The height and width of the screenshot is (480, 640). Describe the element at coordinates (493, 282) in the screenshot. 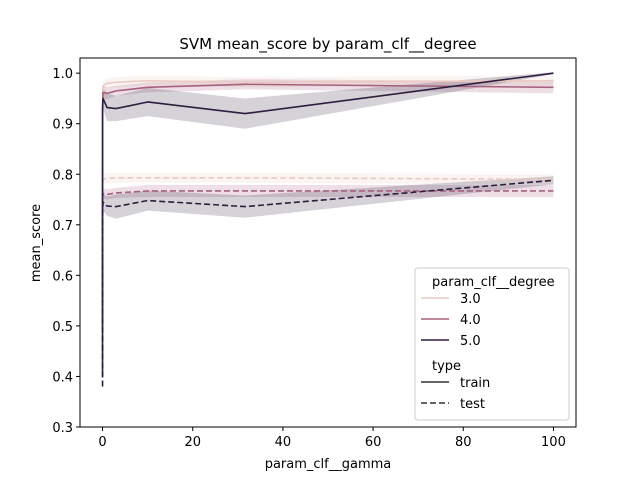

I see `legend-hue-title: param_clf__degree` at that location.